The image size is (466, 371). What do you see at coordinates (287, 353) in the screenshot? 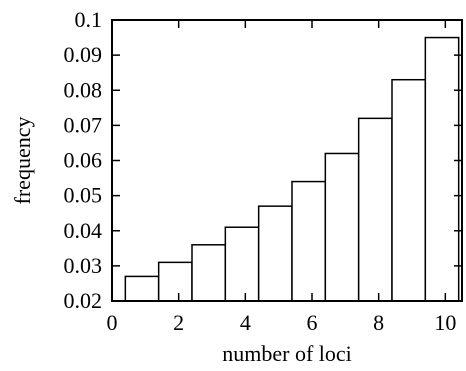
I see `x-axis-label: number of loci` at bounding box center [287, 353].